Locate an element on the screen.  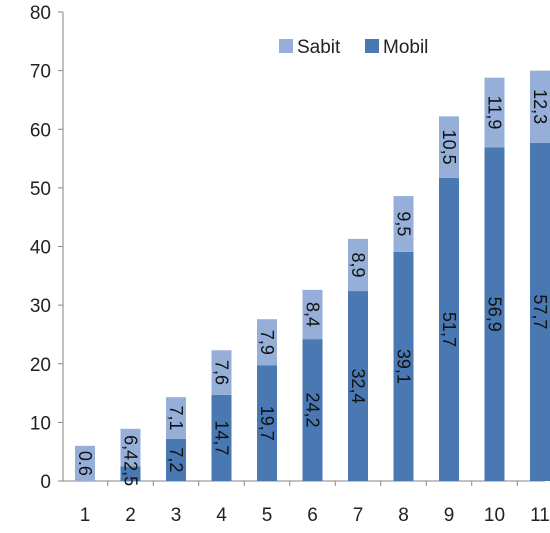
legend-label-sabit: Sabit is located at coordinates (319, 47).